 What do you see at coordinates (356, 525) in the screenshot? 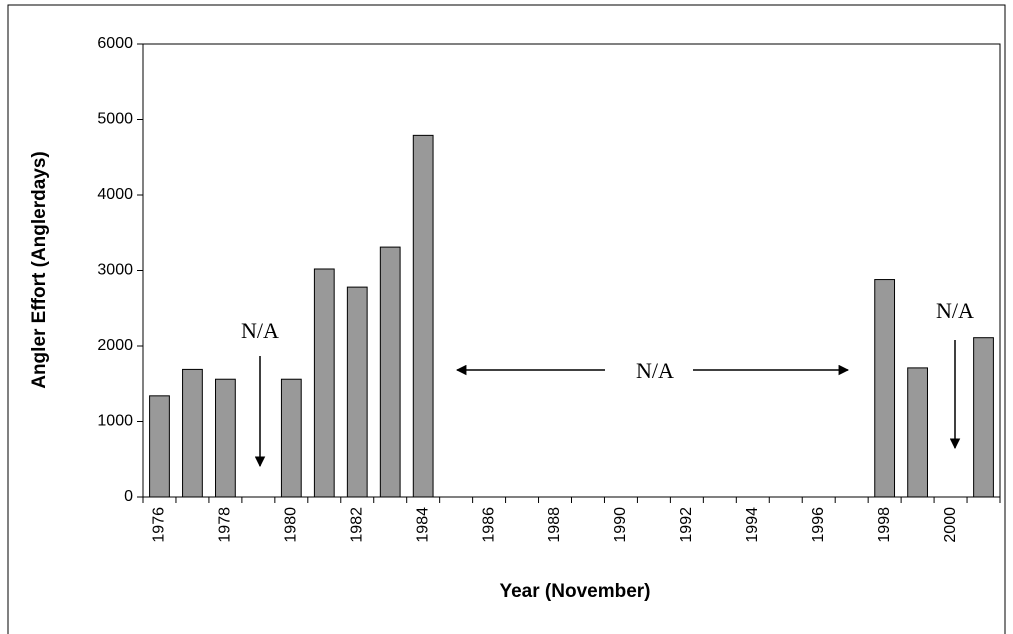
I see `x-tick-label: 1982` at bounding box center [356, 525].